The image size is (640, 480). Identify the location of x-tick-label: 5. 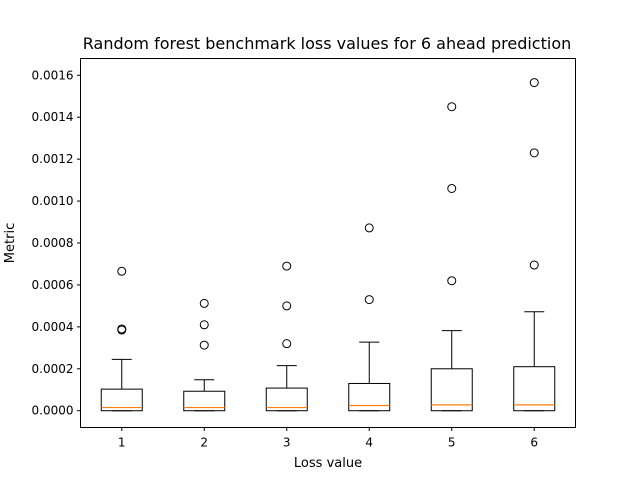
(452, 443).